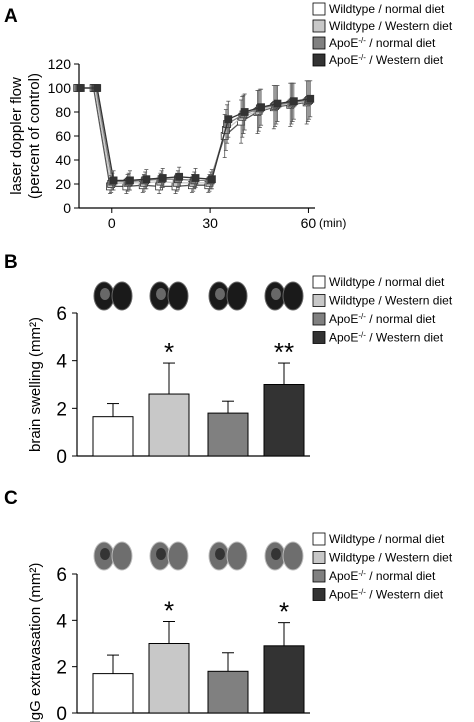 This screenshot has height=722, width=474. I want to click on panel-c-y-tick-label: 0, so click(61, 713).